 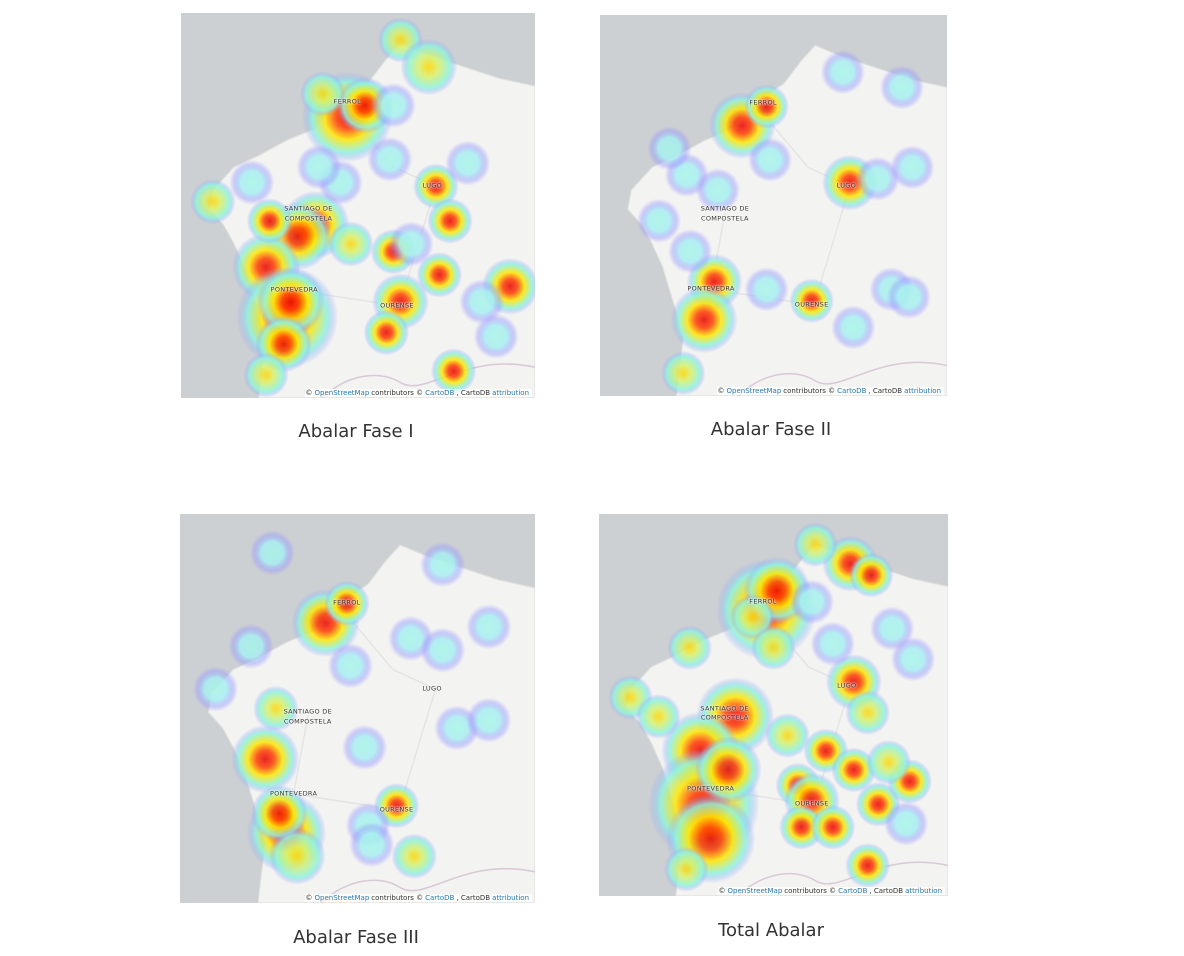 I want to click on caption: Abalar Fase II, so click(x=771, y=429).